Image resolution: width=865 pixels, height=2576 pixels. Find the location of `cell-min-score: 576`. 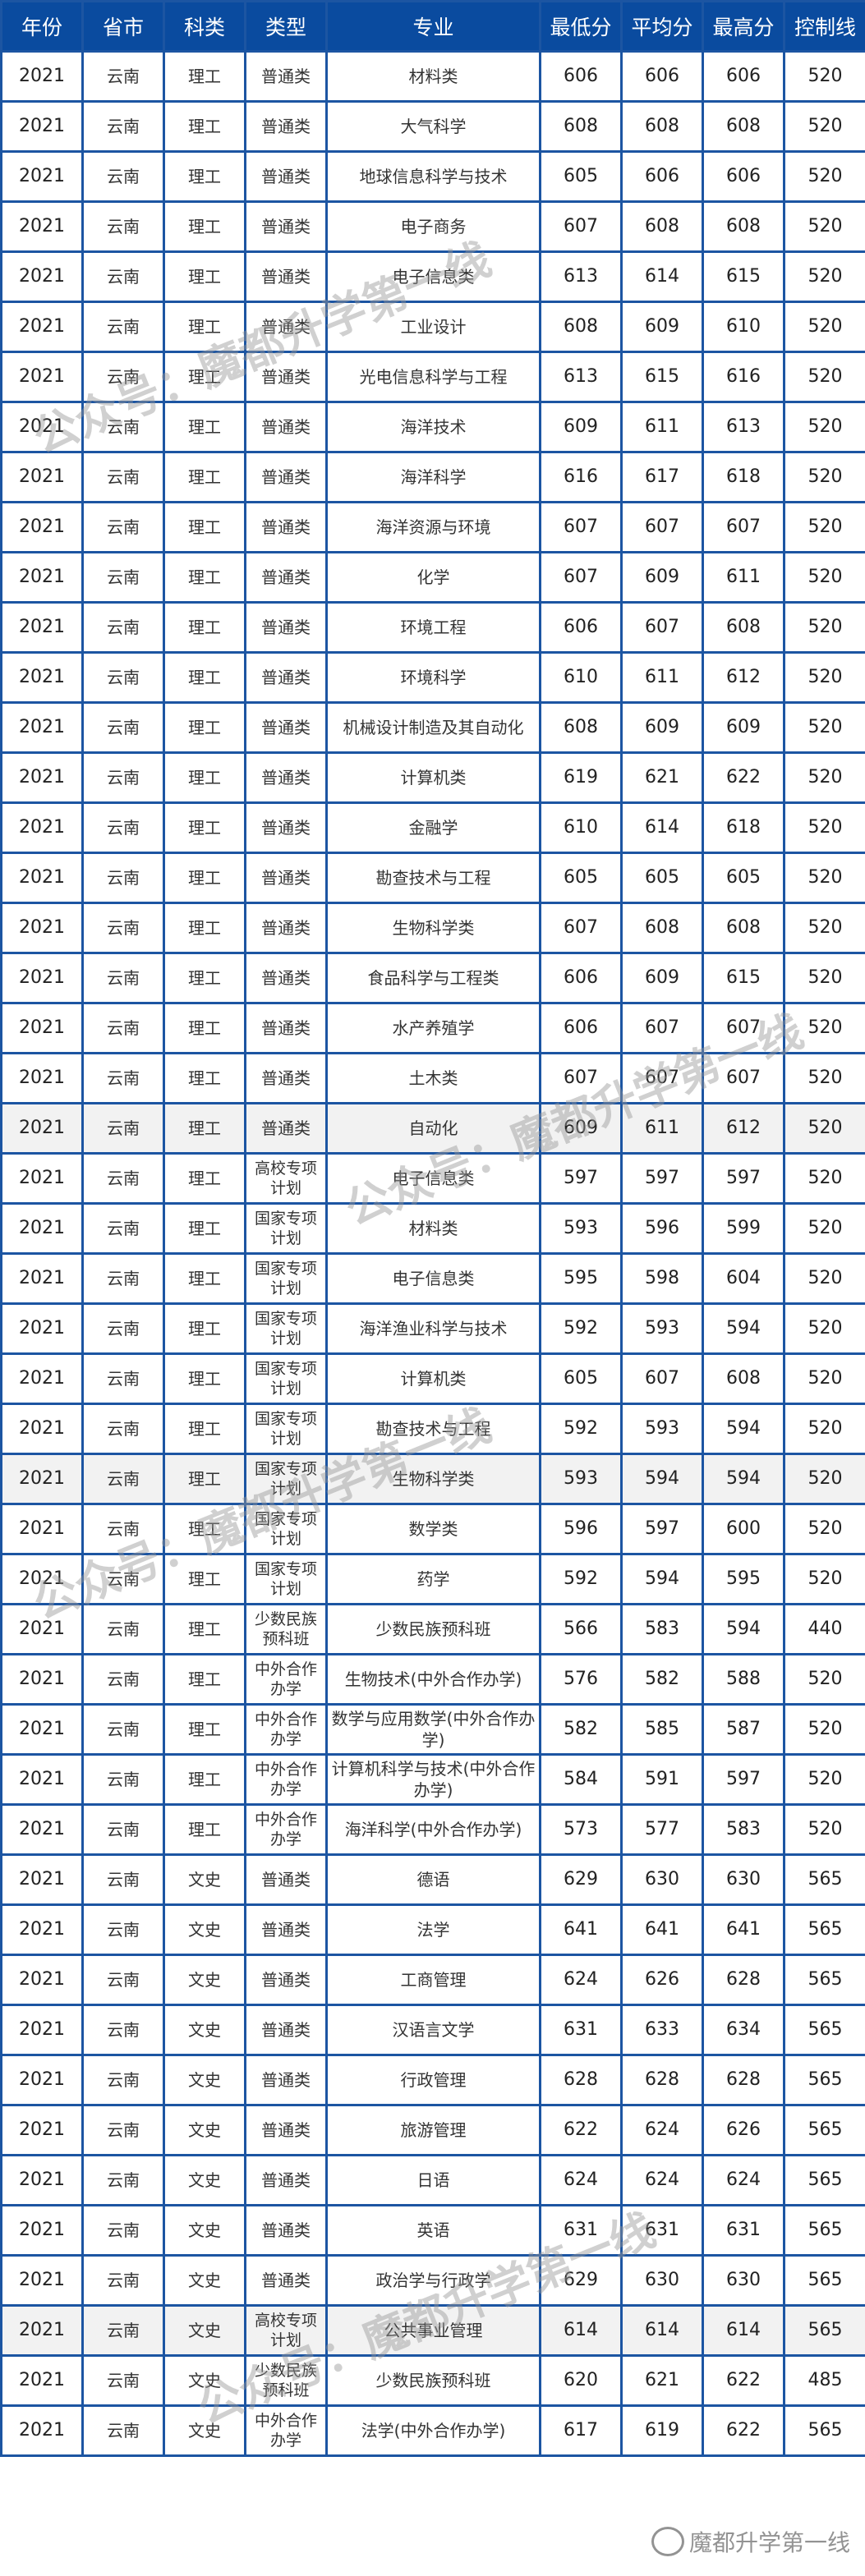

cell-min-score: 576 is located at coordinates (581, 1679).